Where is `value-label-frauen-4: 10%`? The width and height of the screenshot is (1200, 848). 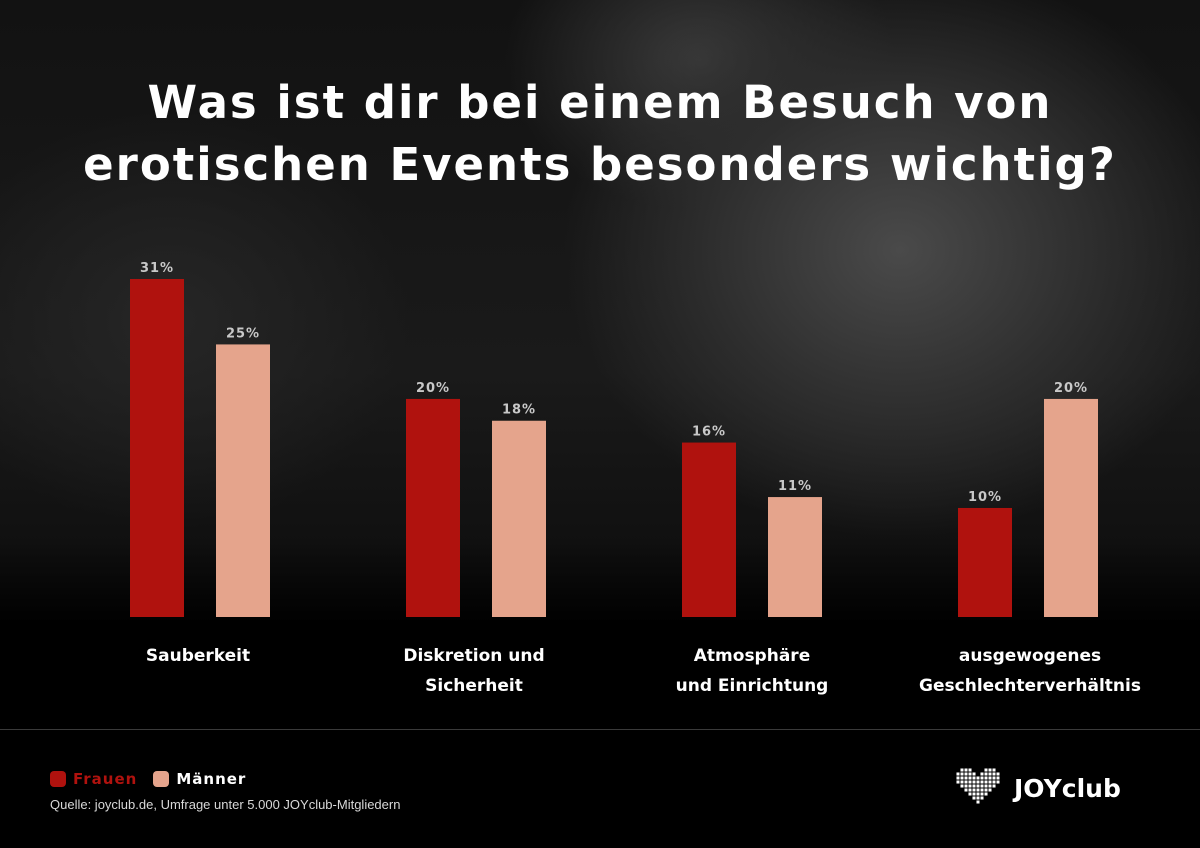
value-label-frauen-4: 10% is located at coordinates (985, 497).